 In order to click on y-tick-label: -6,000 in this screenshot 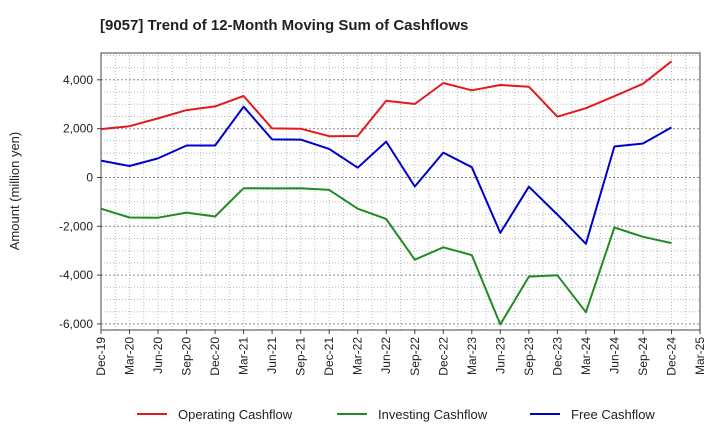, I will do `click(76, 324)`.